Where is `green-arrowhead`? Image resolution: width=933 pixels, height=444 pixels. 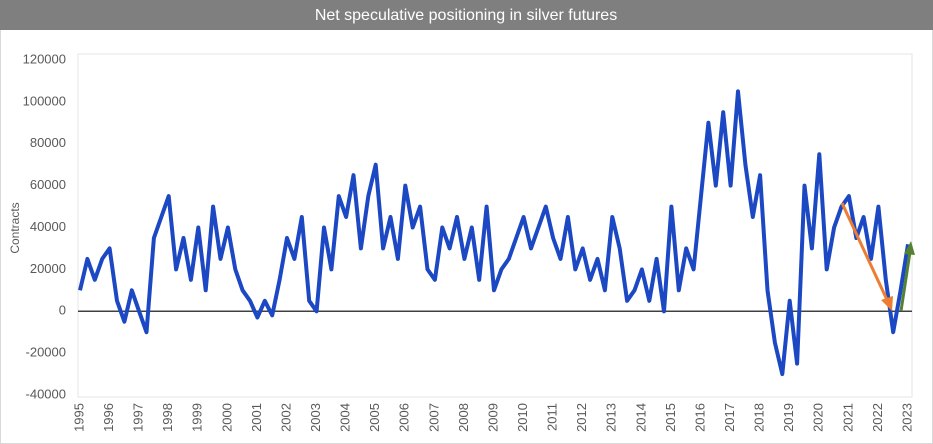
green-arrowhead is located at coordinates (909, 248).